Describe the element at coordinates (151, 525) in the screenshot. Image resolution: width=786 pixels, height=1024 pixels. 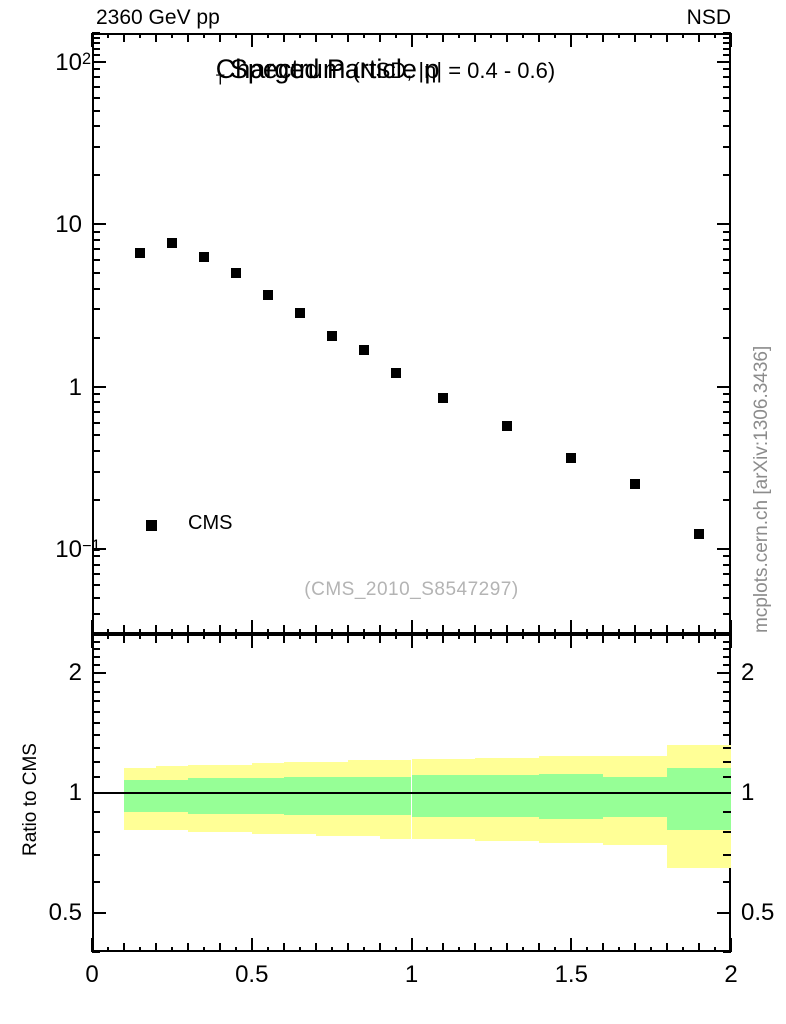
I see `legend-cms-marker-icon` at that location.